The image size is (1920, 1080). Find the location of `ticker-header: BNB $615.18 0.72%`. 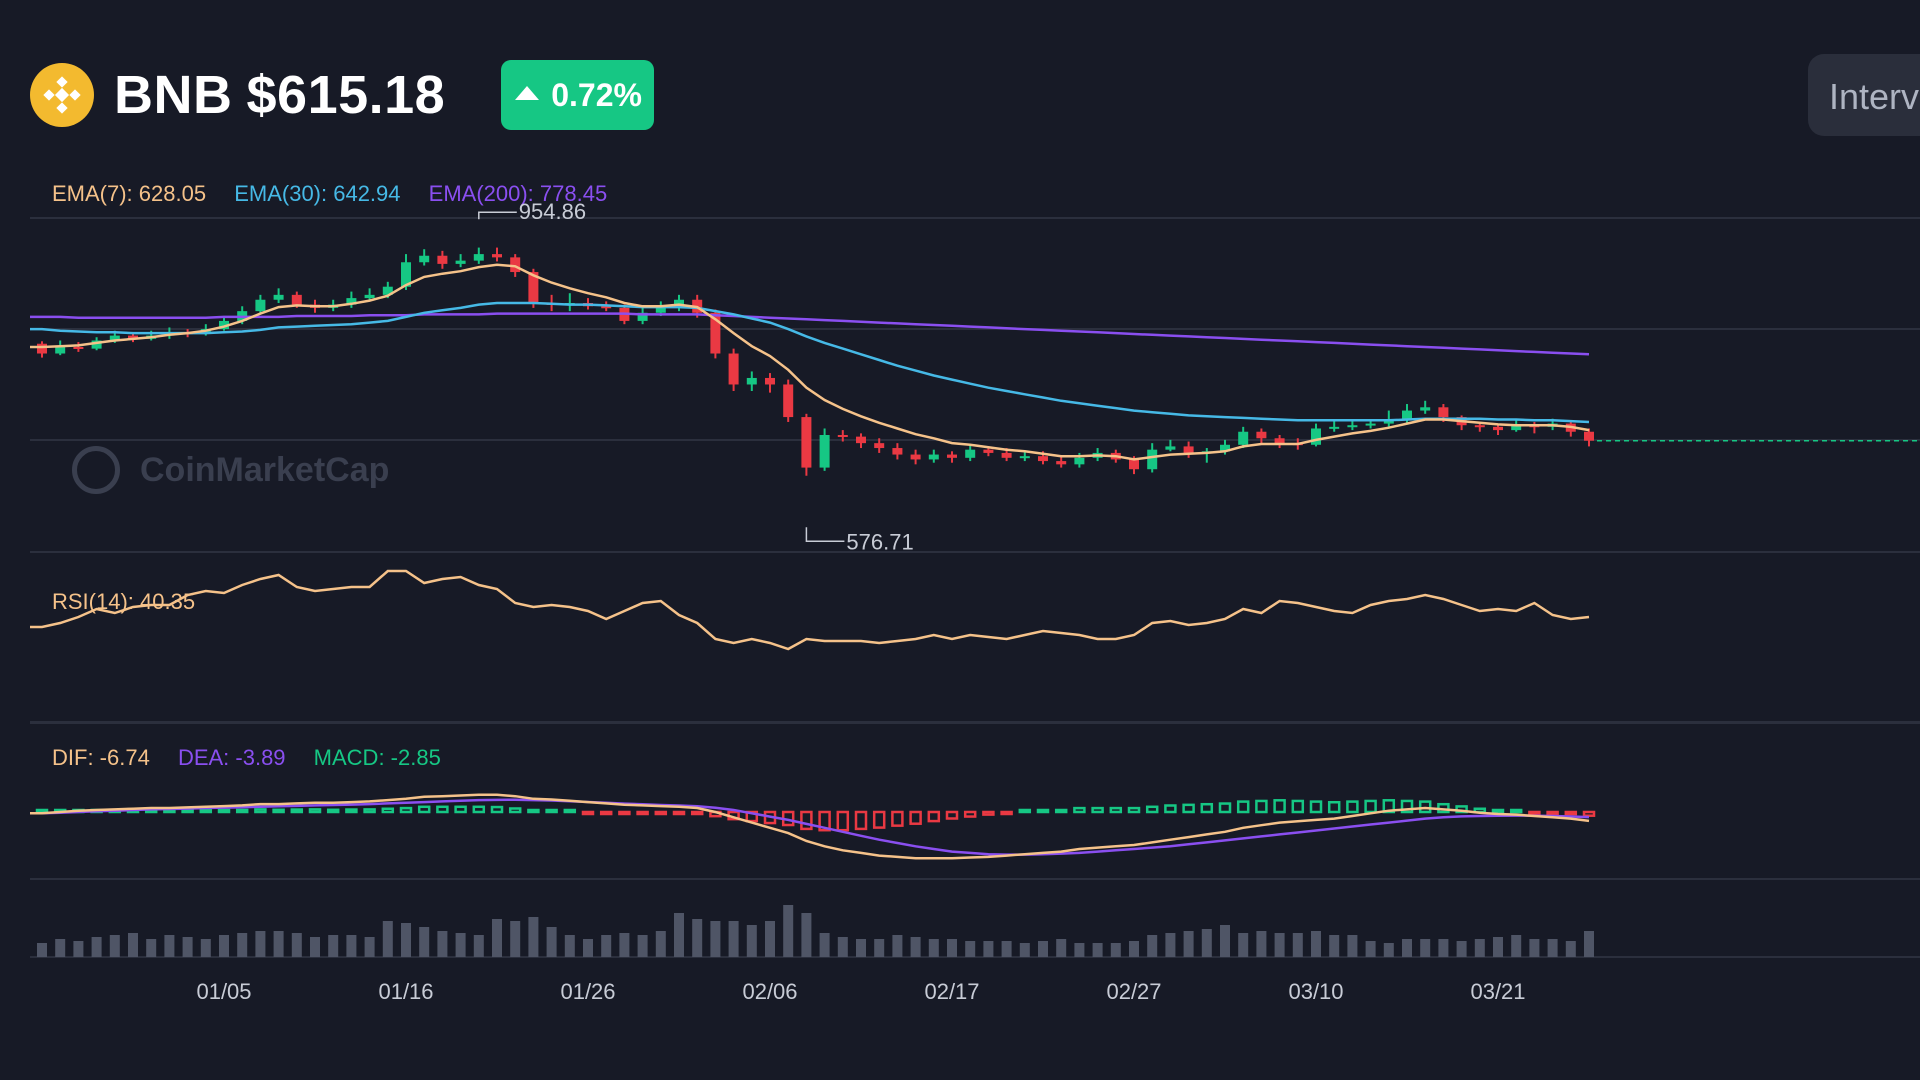

ticker-header: BNB $615.18 0.72% is located at coordinates (342, 95).